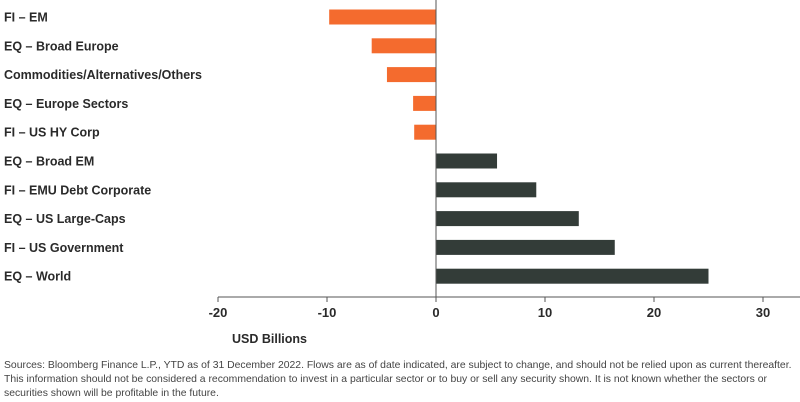 This screenshot has height=402, width=800. Describe the element at coordinates (37, 277) in the screenshot. I see `category-label: EQ – World` at that location.